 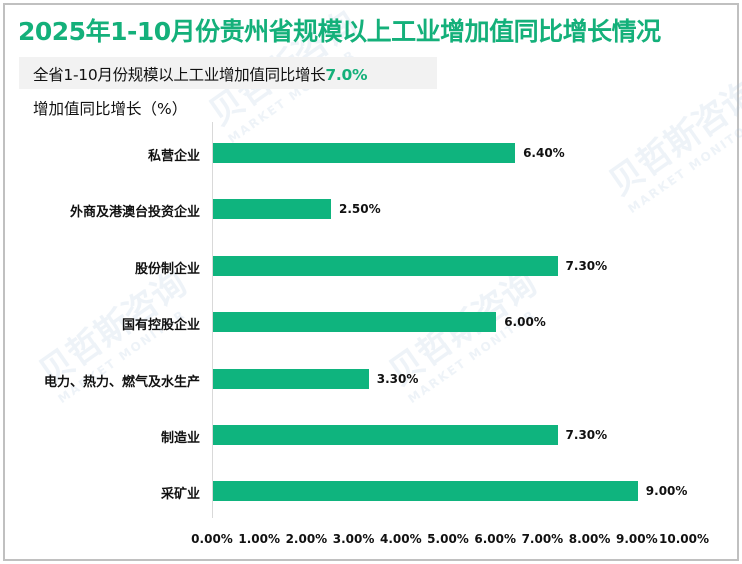 What do you see at coordinates (666, 491) in the screenshot?
I see `data-label: 9.00%` at bounding box center [666, 491].